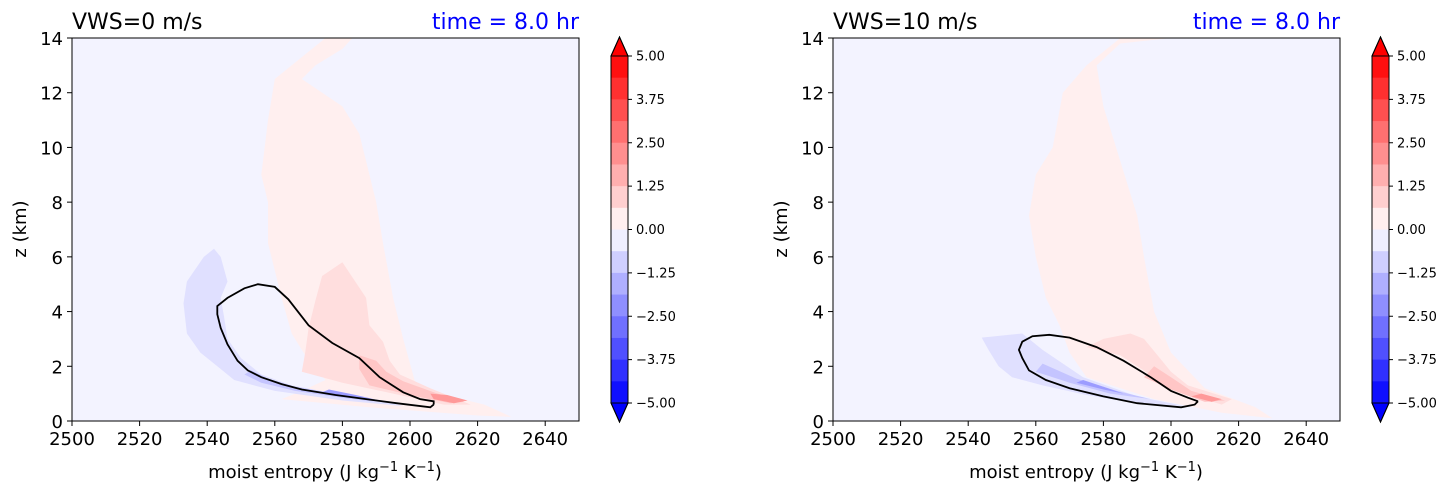  I want to click on y-tick-label: 4, so click(818, 313).